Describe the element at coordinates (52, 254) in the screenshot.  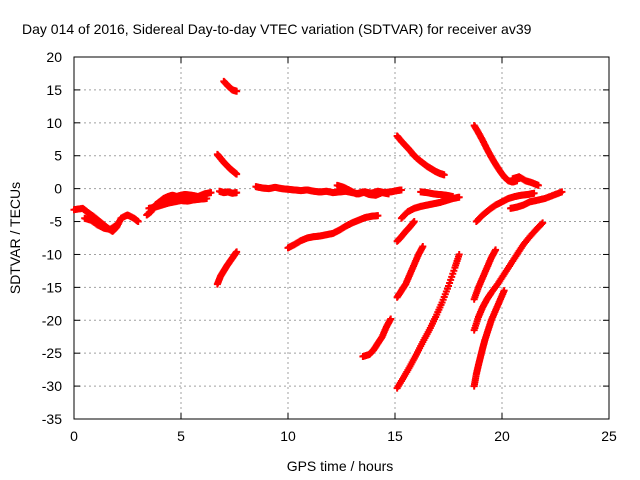
I see `y-tick-label: -10` at that location.